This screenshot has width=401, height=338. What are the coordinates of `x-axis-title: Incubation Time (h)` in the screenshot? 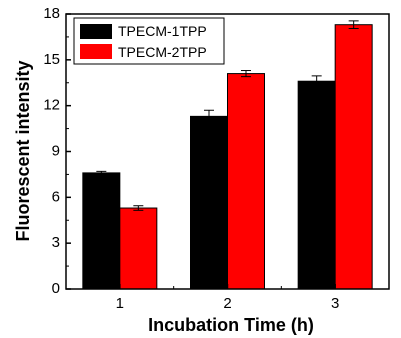 It's located at (231, 325).